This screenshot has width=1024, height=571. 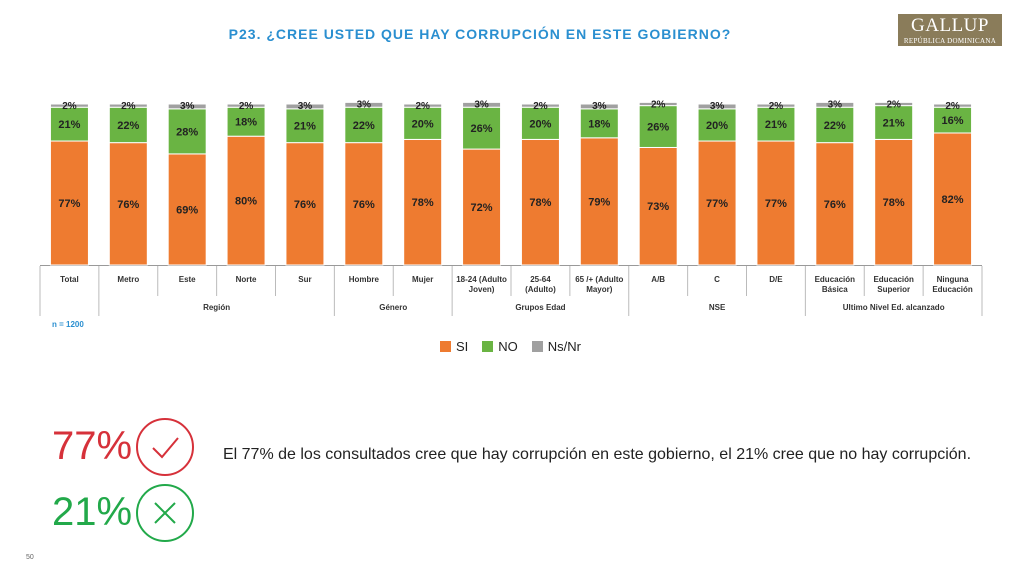 I want to click on data-label-si-3: 80%, so click(x=246, y=202).